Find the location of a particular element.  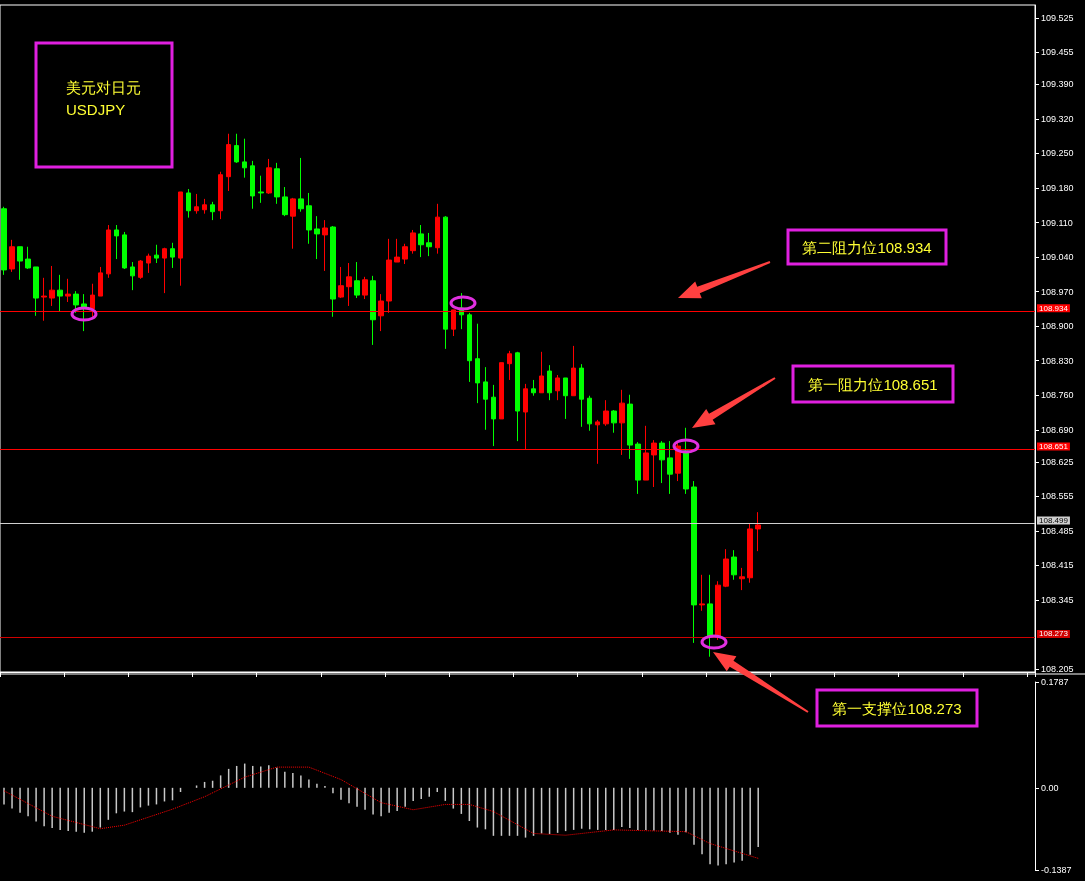

annotation: 第一阻力位108.651 is located at coordinates (873, 384).